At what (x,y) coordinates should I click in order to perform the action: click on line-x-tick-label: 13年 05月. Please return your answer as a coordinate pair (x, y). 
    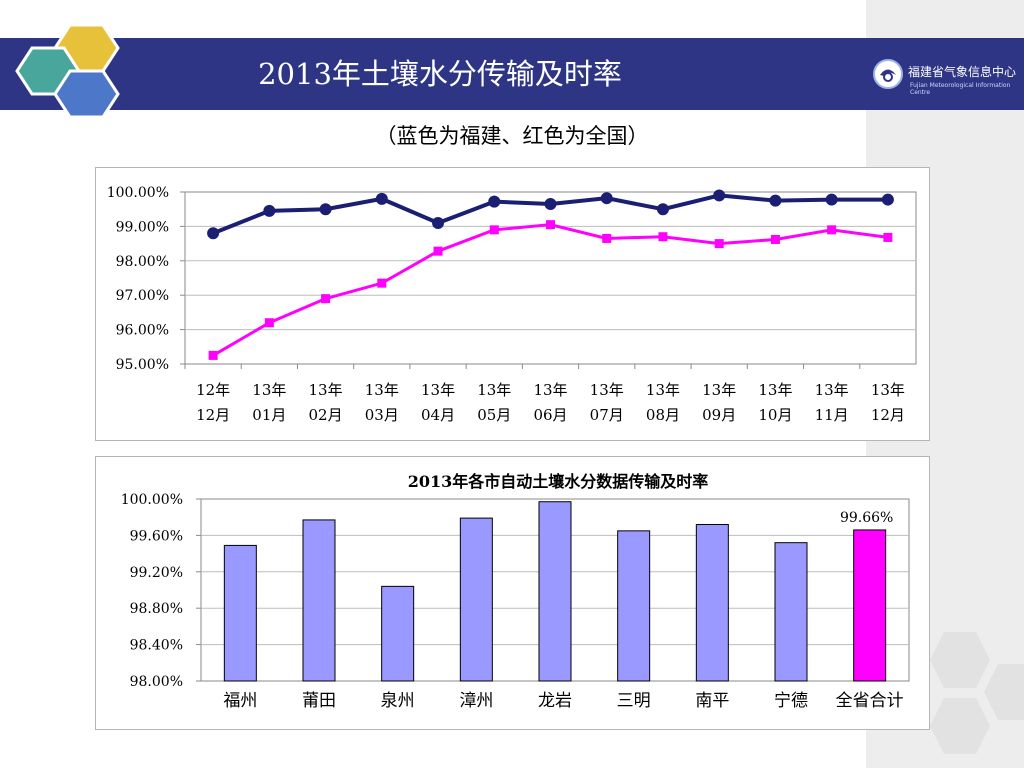
    Looking at the image, I should click on (494, 402).